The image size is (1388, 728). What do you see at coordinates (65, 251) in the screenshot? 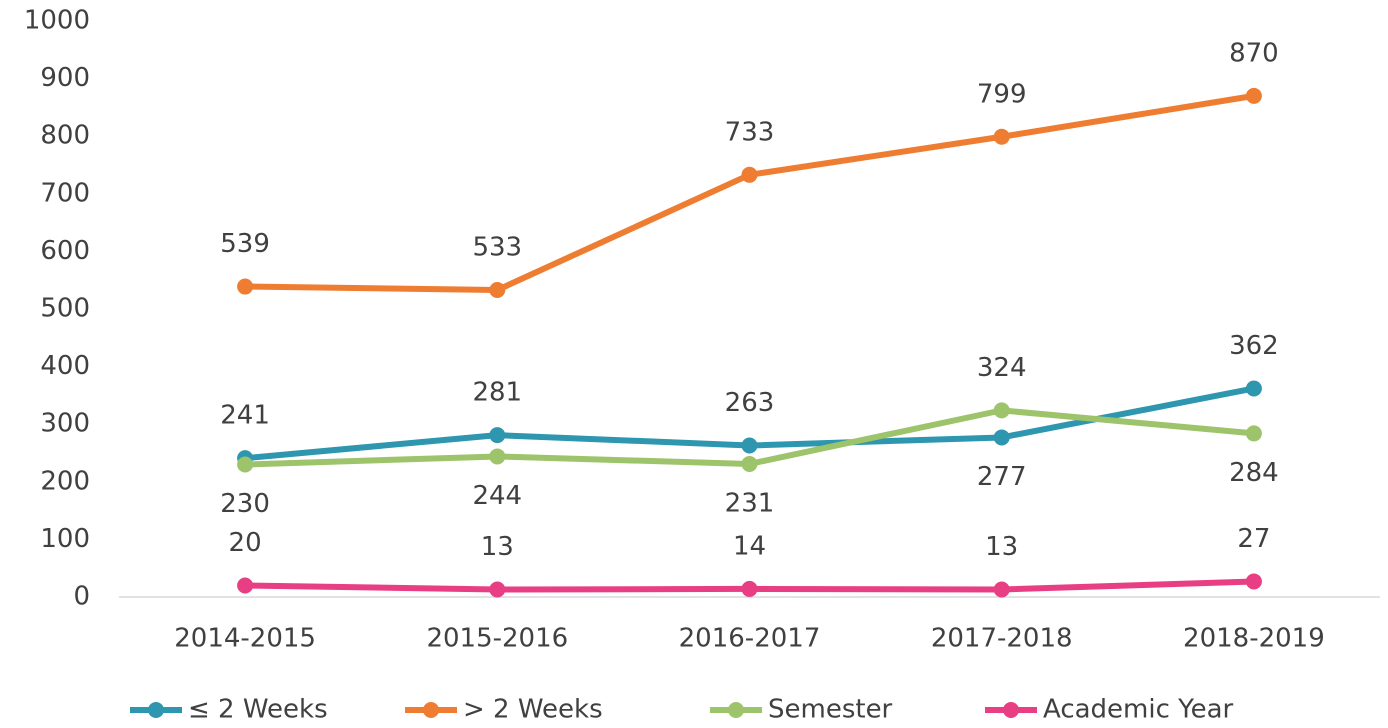
I see `y-tick-label: 600` at bounding box center [65, 251].